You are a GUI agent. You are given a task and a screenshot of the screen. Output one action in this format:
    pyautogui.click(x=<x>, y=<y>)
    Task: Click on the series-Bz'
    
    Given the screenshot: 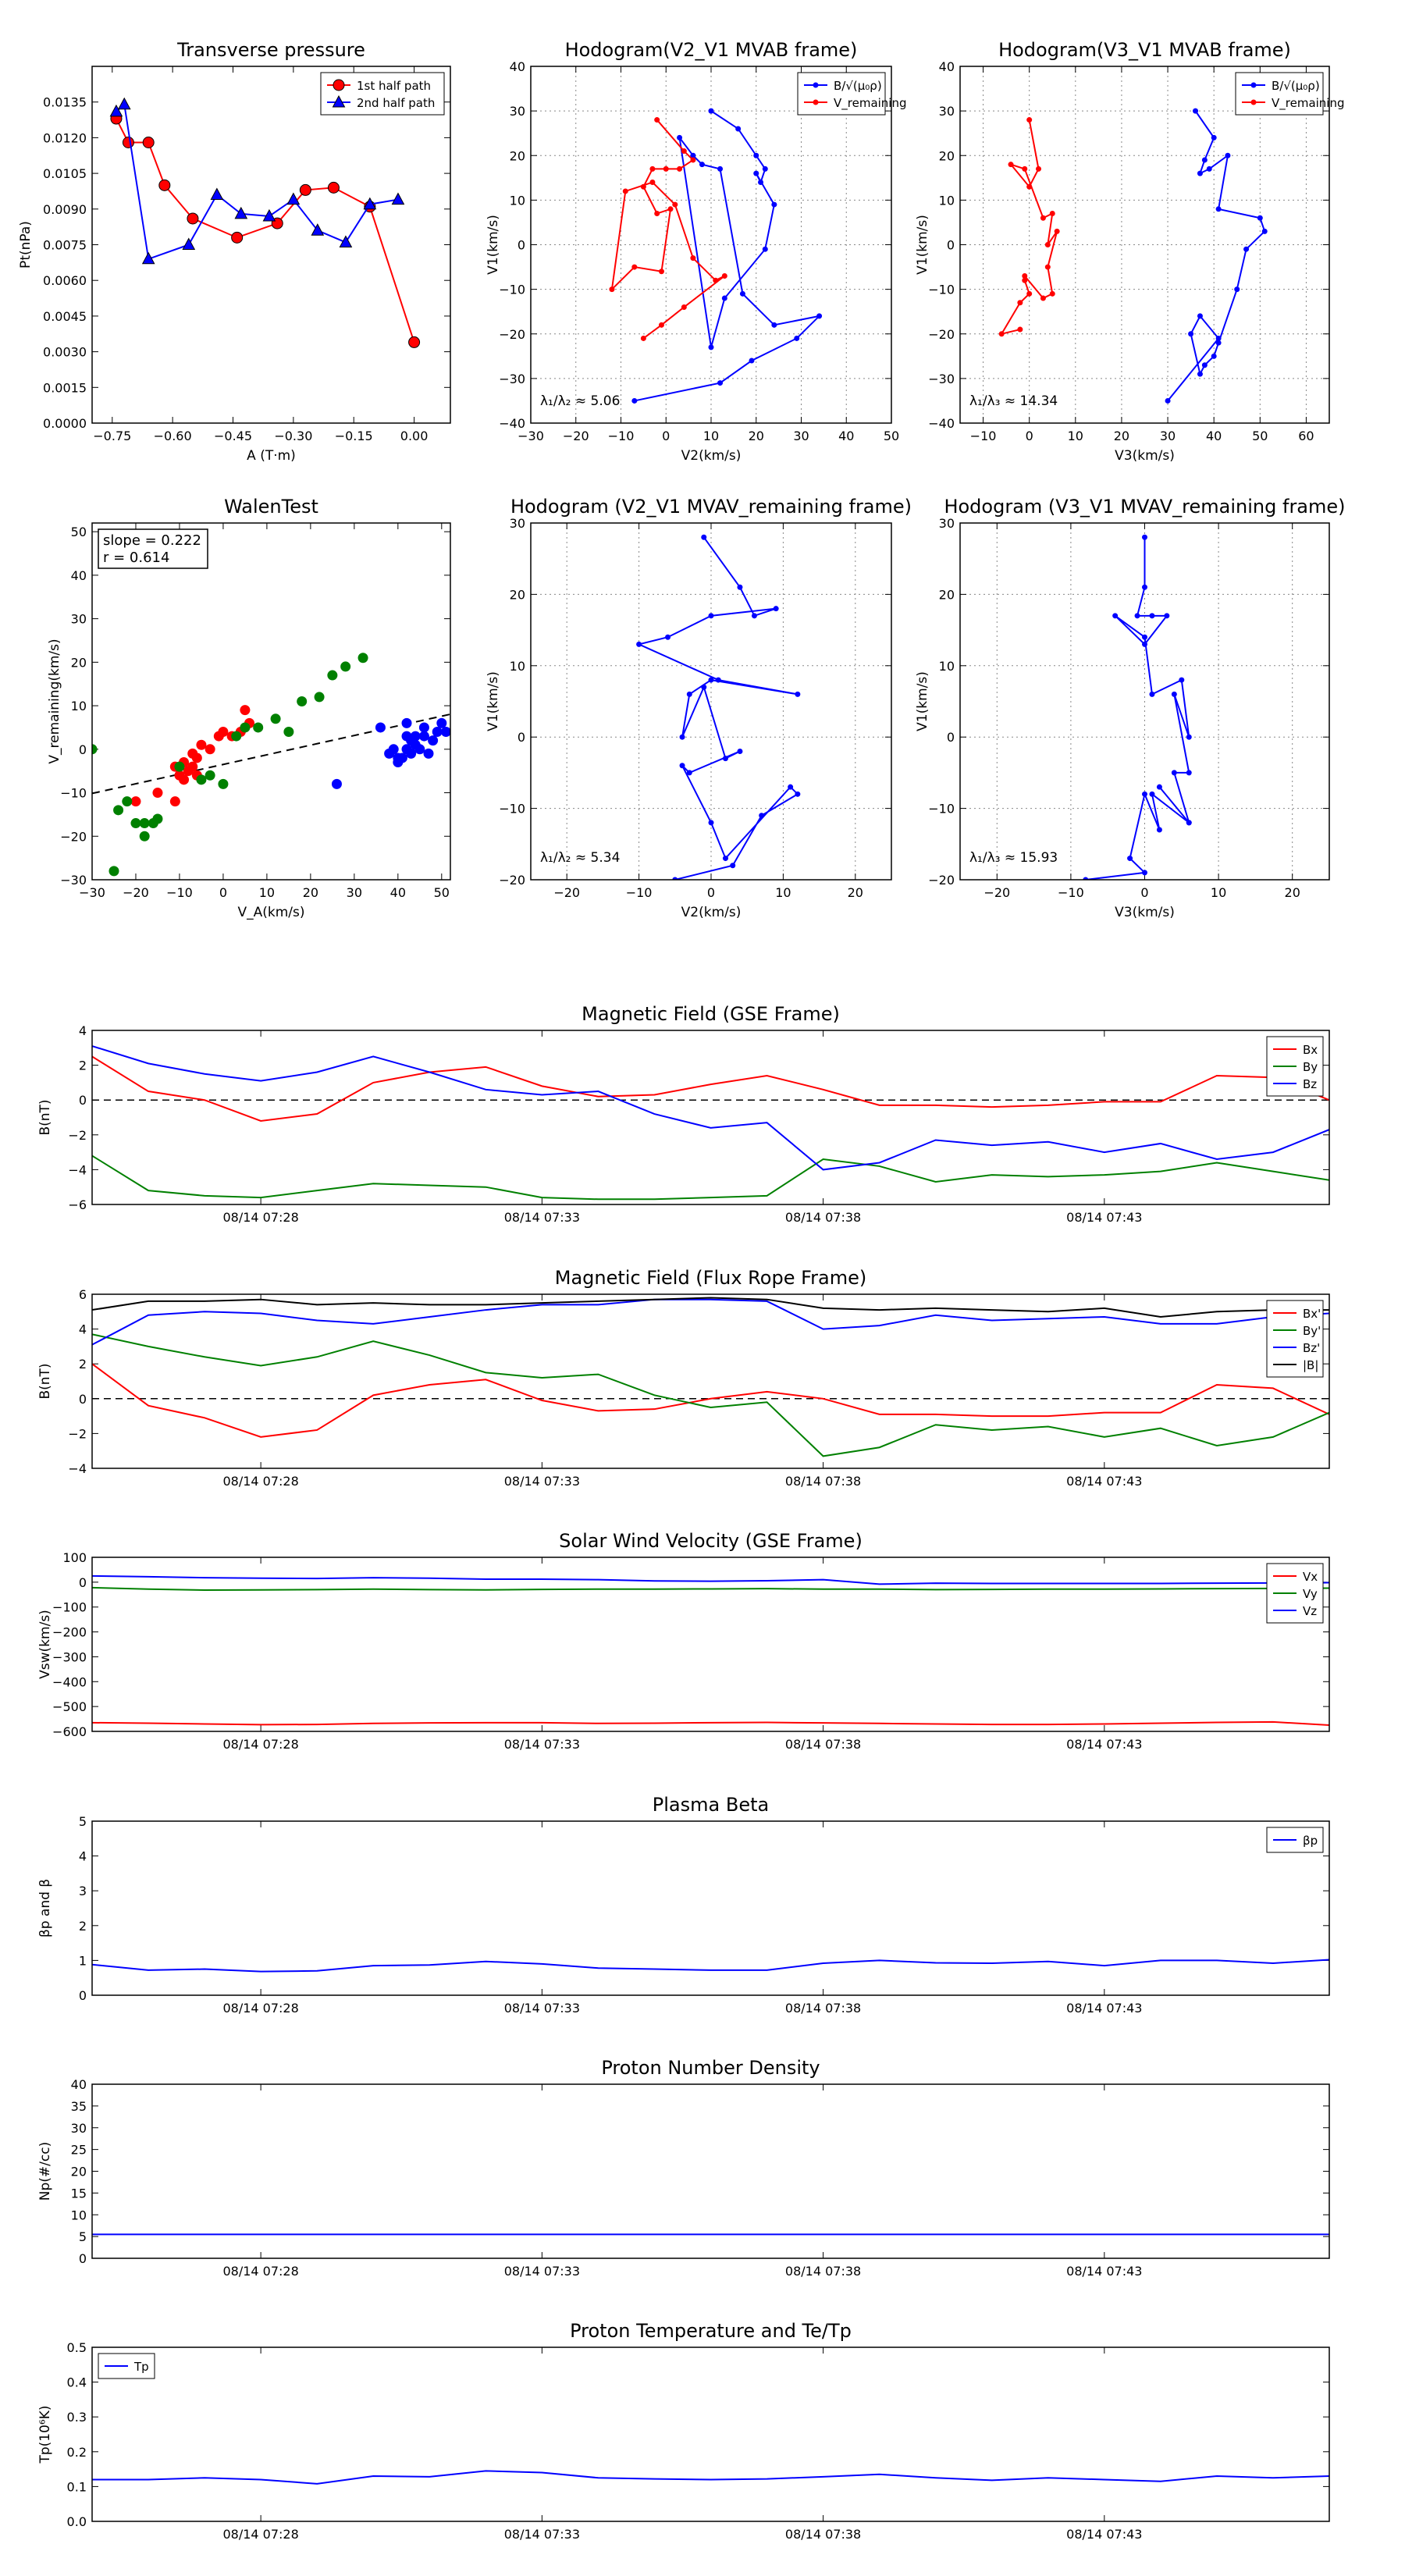 What is the action you would take?
    pyautogui.click(x=711, y=1322)
    